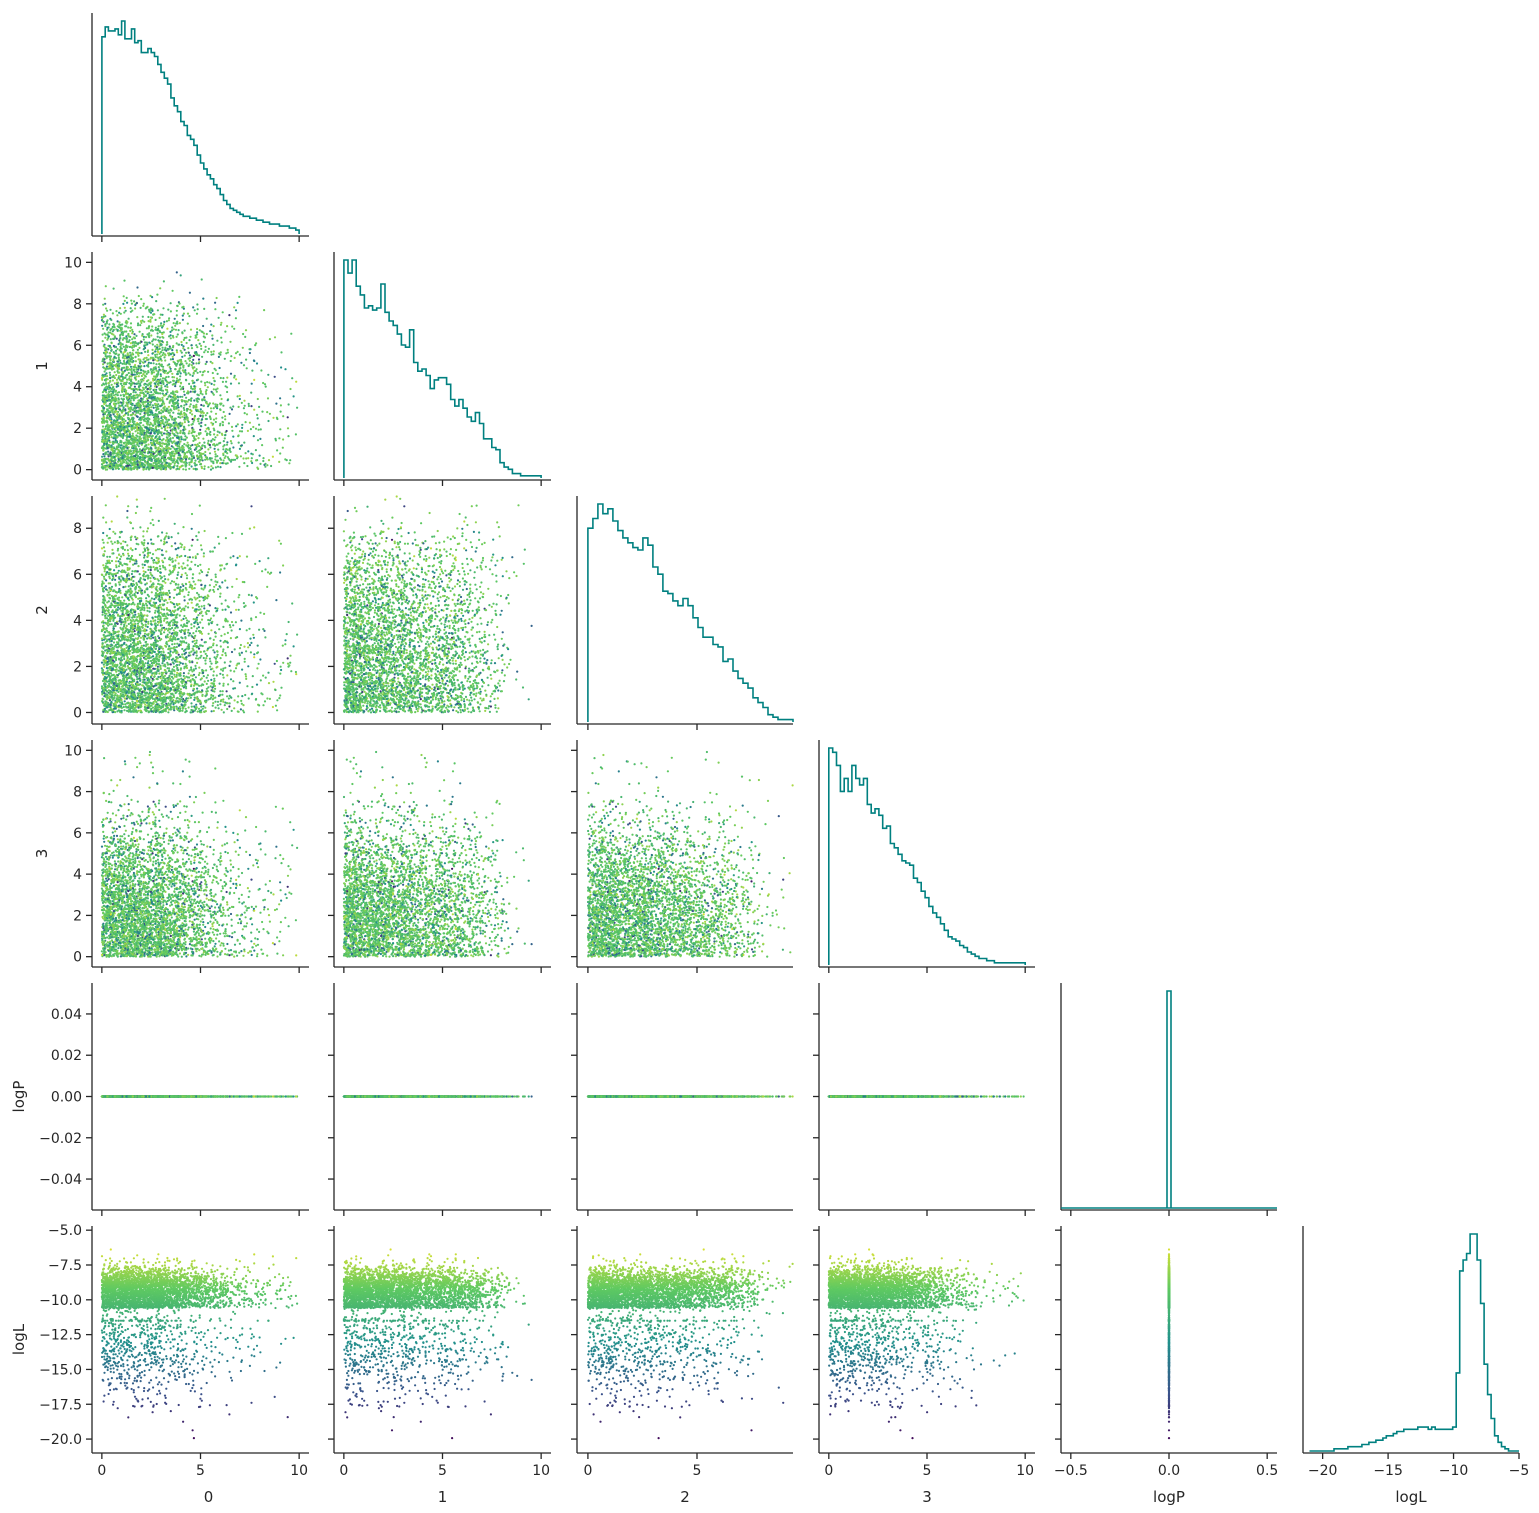  I want to click on y-tick-label: 4, so click(77, 388).